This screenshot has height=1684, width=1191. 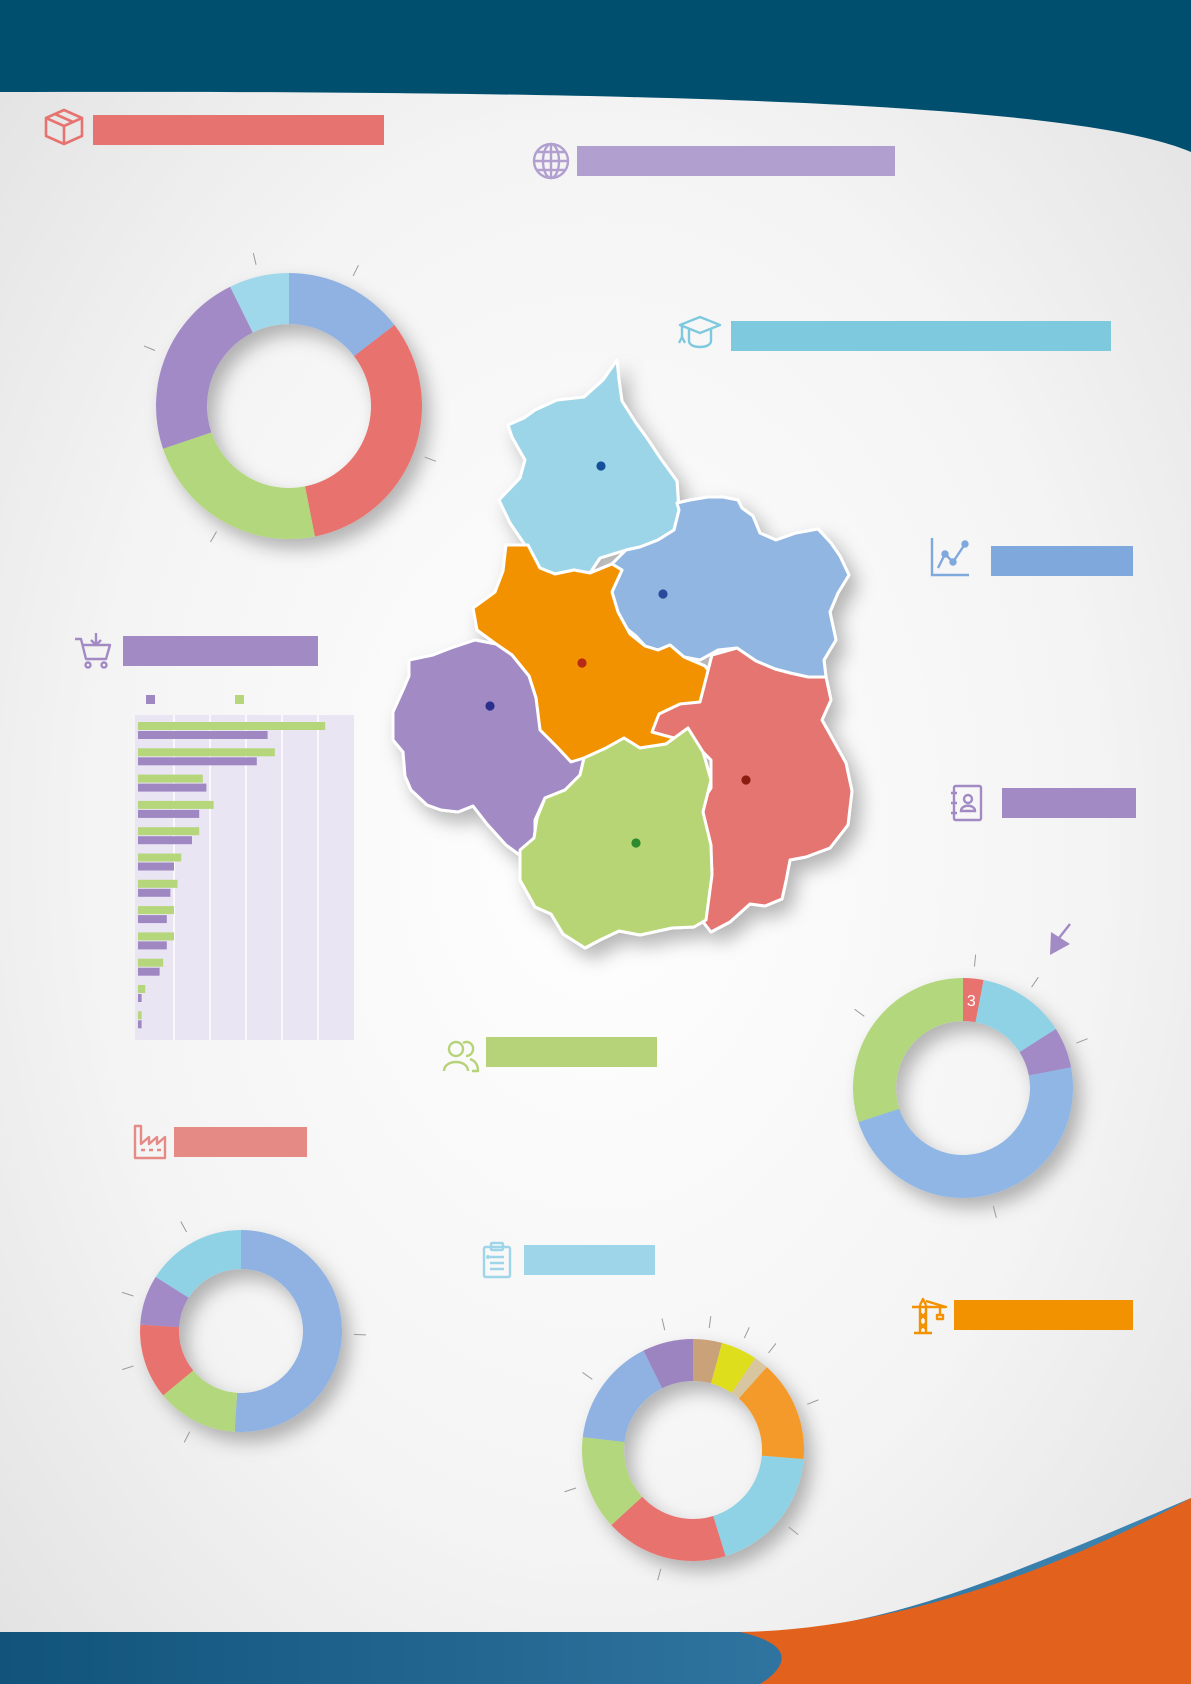 I want to click on map-marker-north, so click(x=601, y=466).